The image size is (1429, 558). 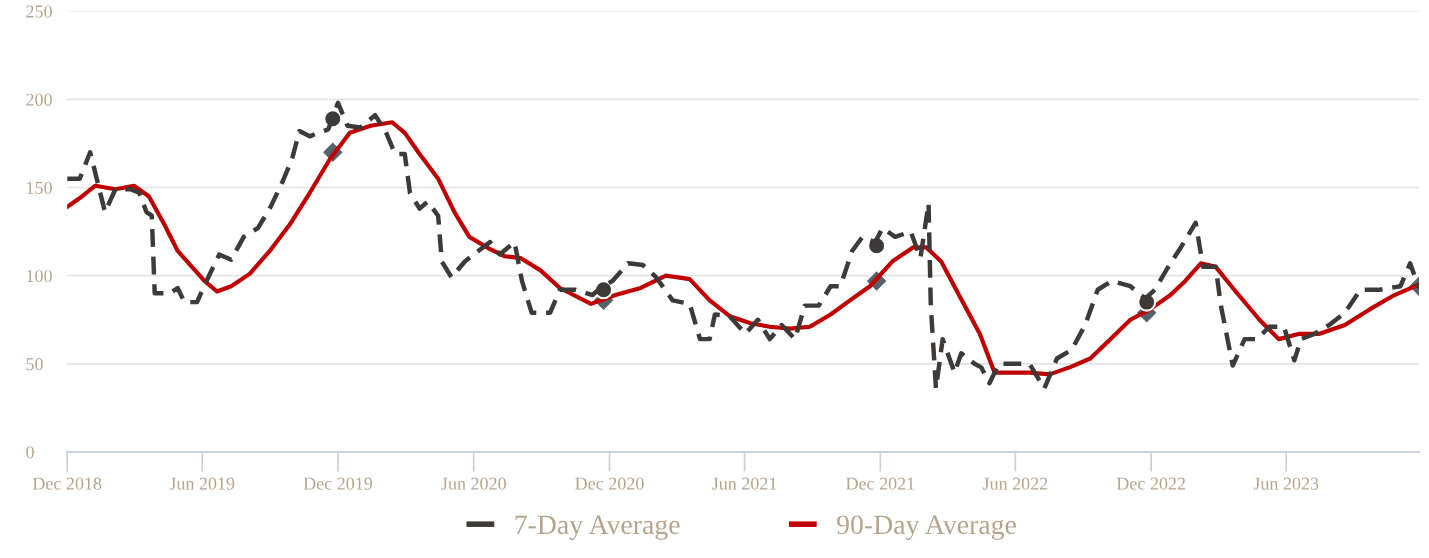 What do you see at coordinates (34, 364) in the screenshot?
I see `y-tick-label: 50` at bounding box center [34, 364].